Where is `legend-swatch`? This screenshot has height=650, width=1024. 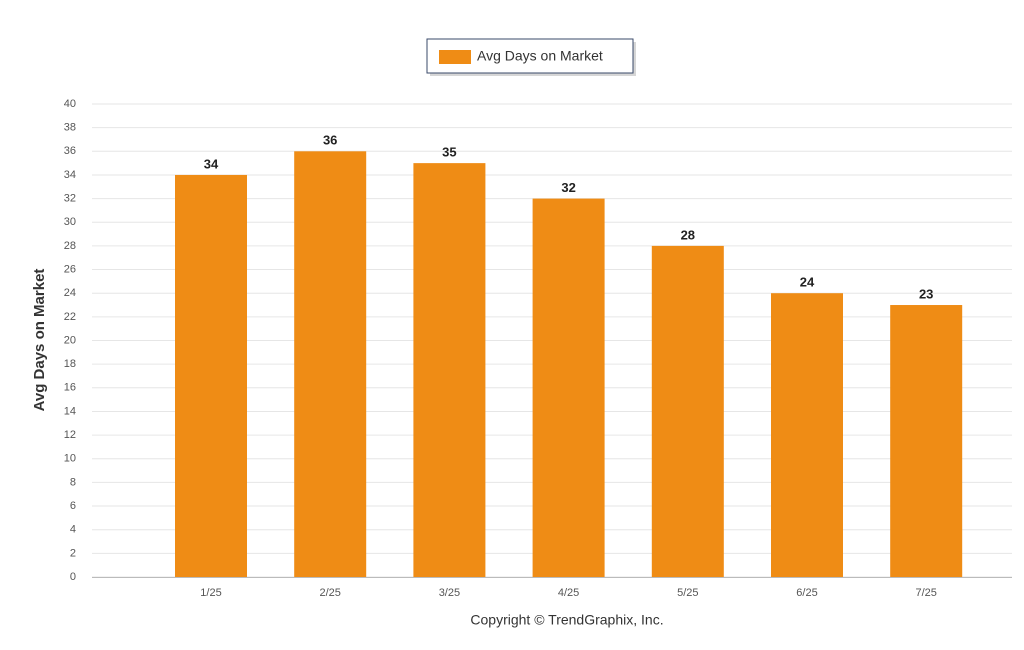 legend-swatch is located at coordinates (455, 57).